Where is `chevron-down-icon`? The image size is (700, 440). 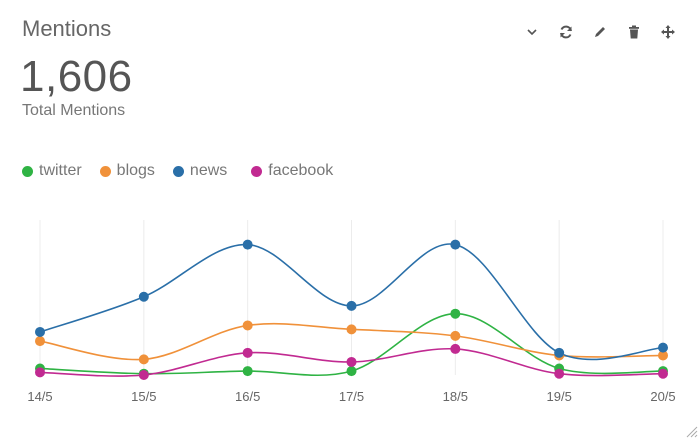
chevron-down-icon is located at coordinates (532, 32).